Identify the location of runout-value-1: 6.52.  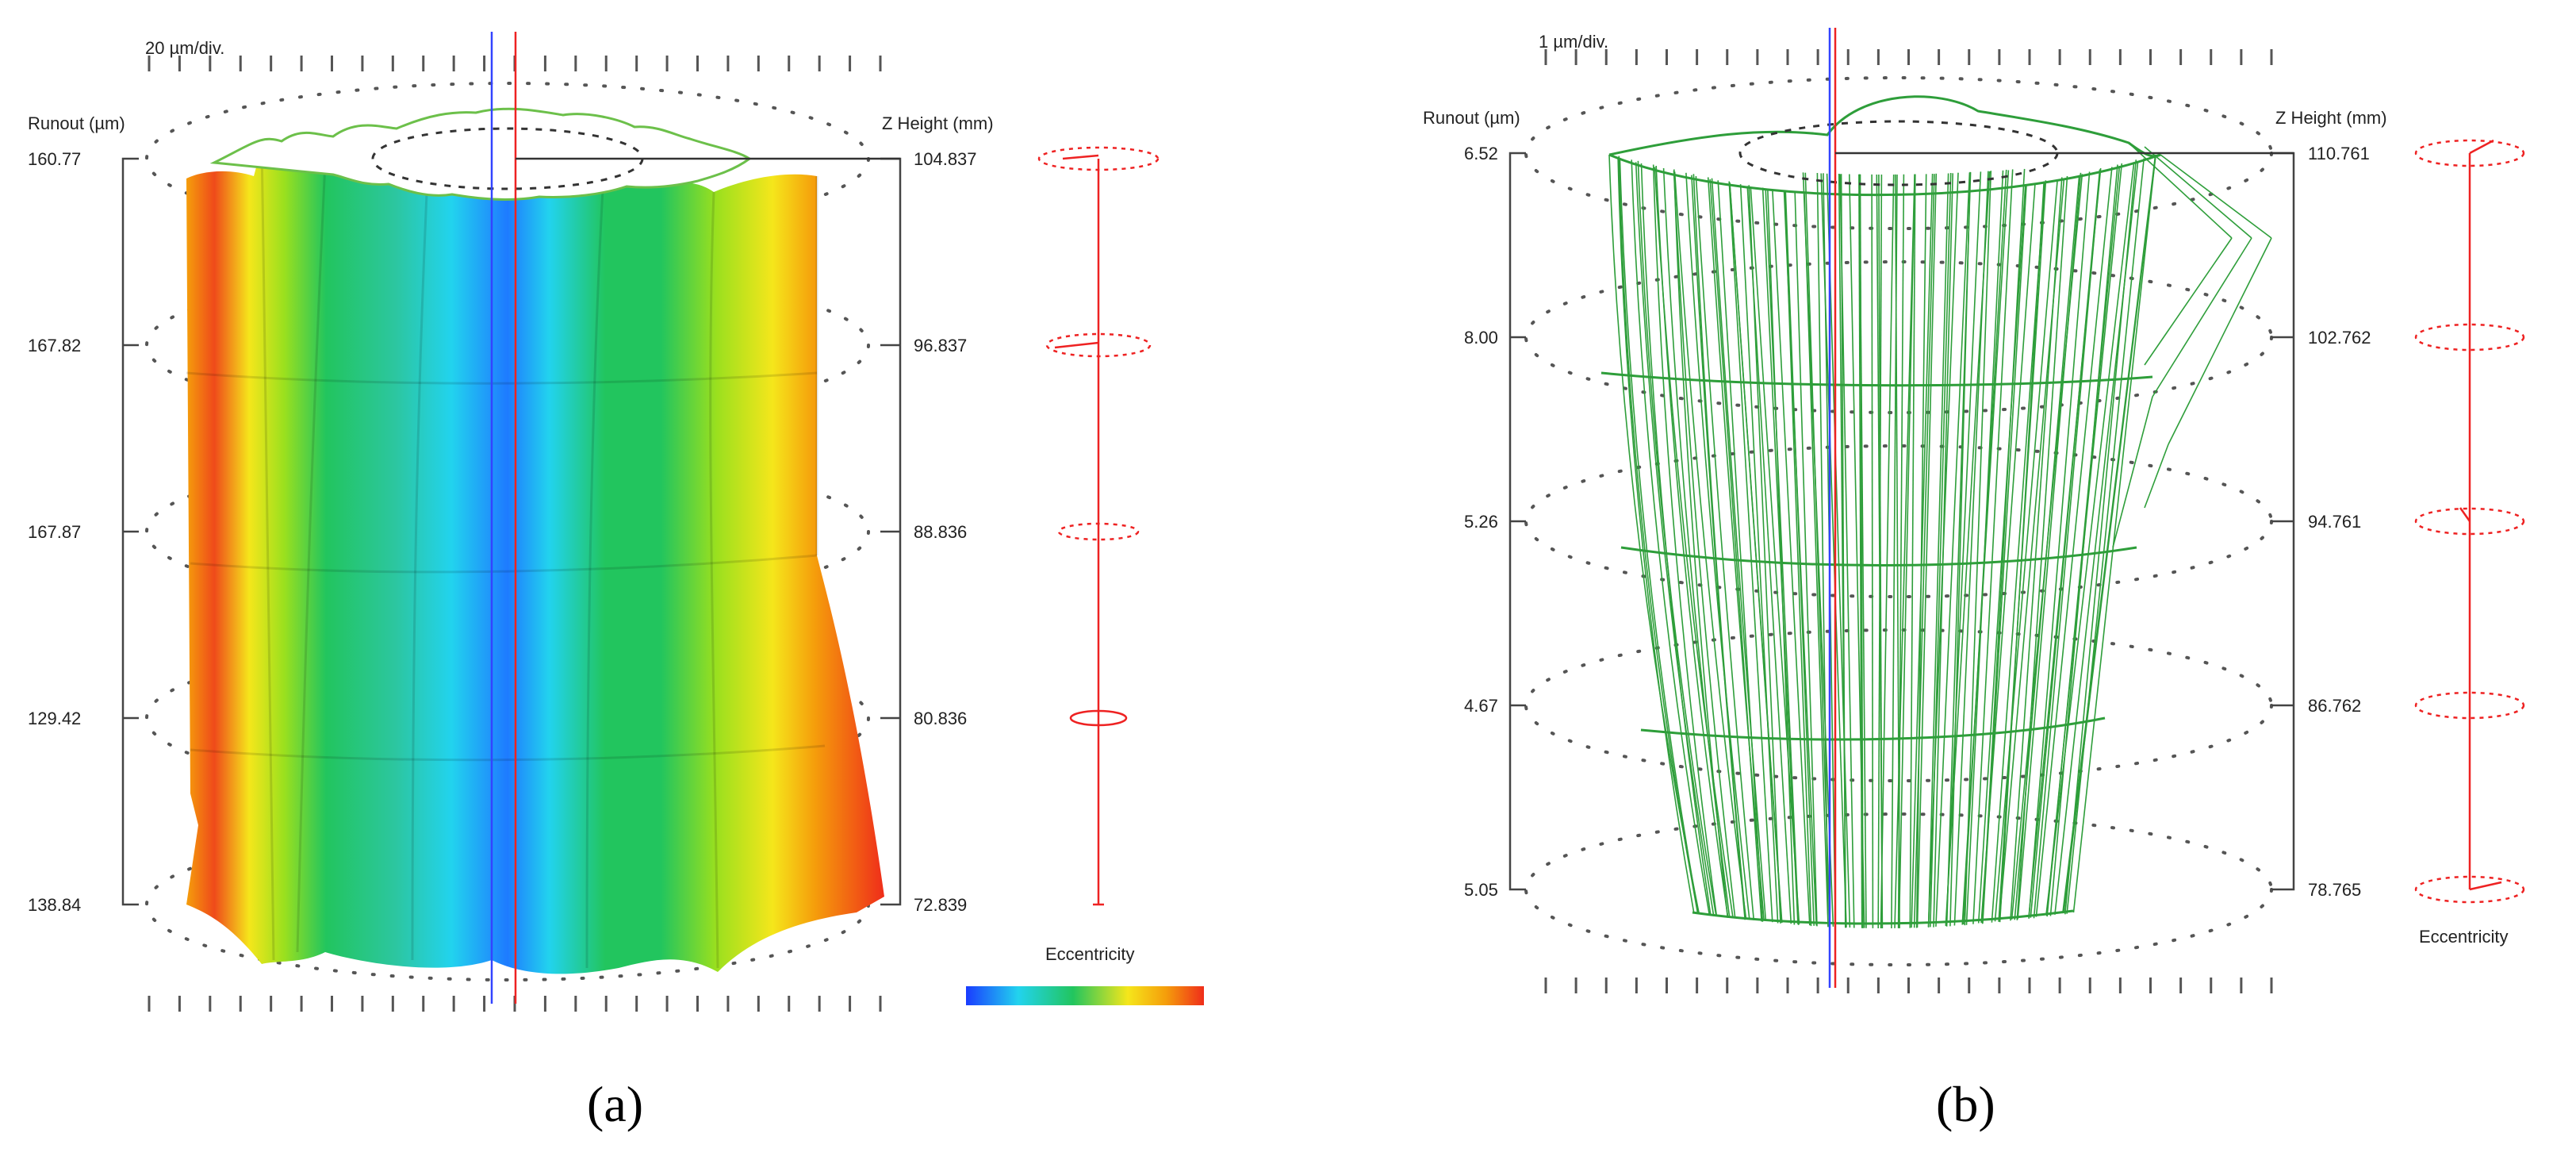
(1481, 153).